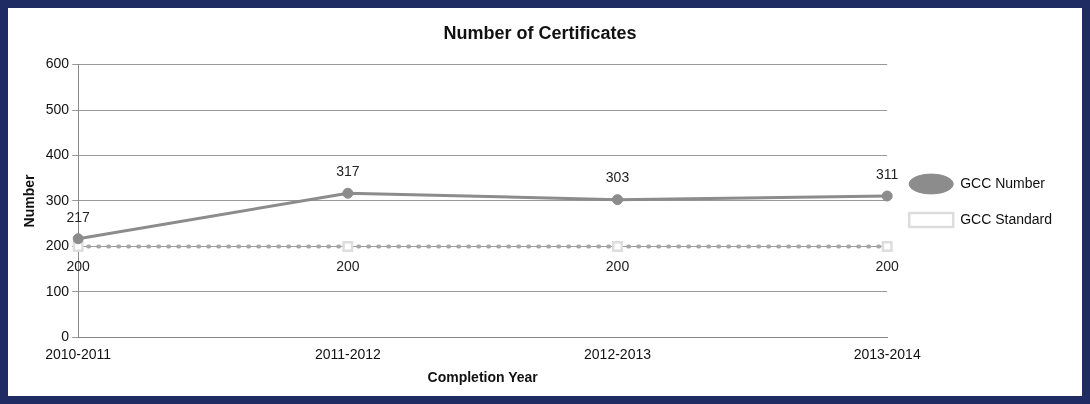 The width and height of the screenshot is (1090, 404). Describe the element at coordinates (57, 154) in the screenshot. I see `y-tick-label: 400` at that location.